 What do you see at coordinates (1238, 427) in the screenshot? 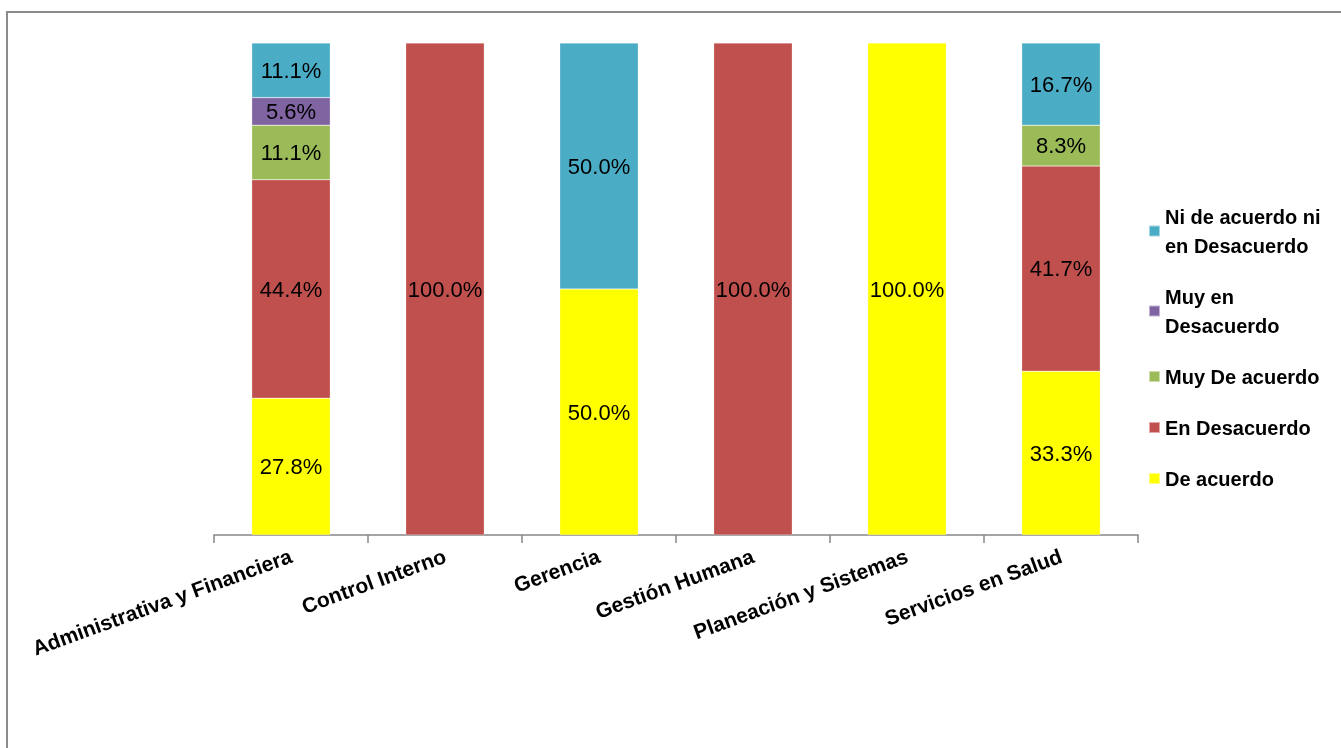
I see `legend-label: En Desacuerdo` at bounding box center [1238, 427].